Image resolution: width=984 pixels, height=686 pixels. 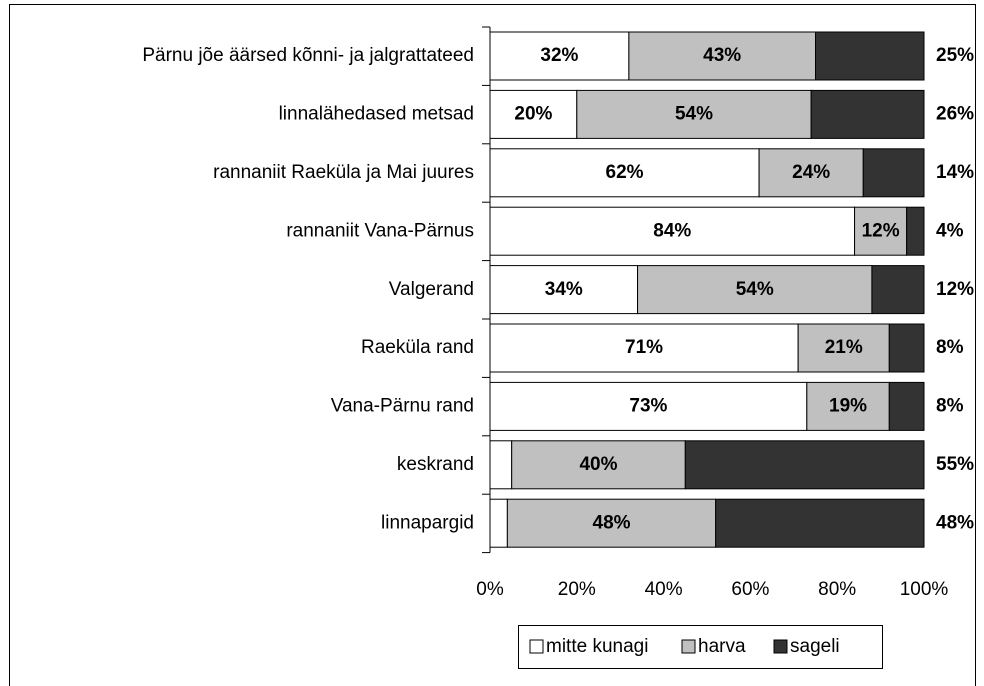 What do you see at coordinates (564, 289) in the screenshot?
I see `value-label: 34%` at bounding box center [564, 289].